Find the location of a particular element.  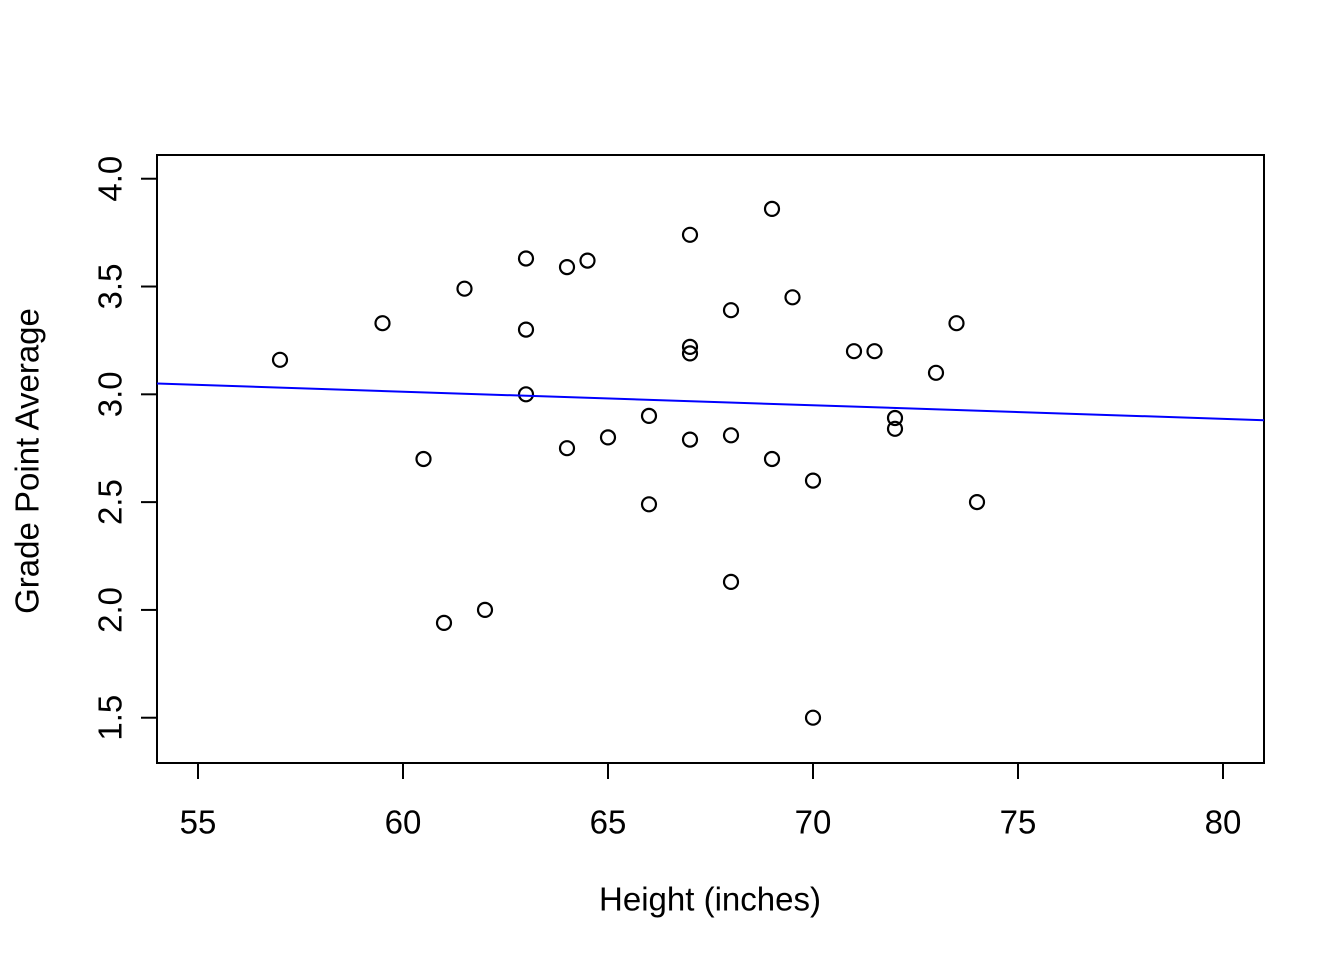

y-axis-title: Grade Point Average is located at coordinates (27, 461).